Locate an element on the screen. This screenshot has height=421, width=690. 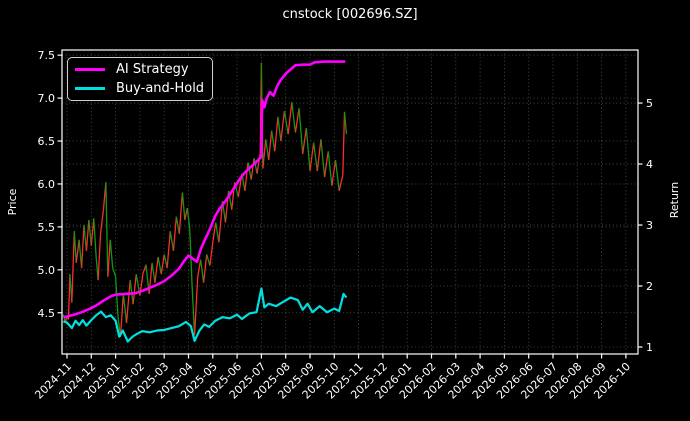
chart-title: cnstock [002696.SZ] is located at coordinates (350, 14).